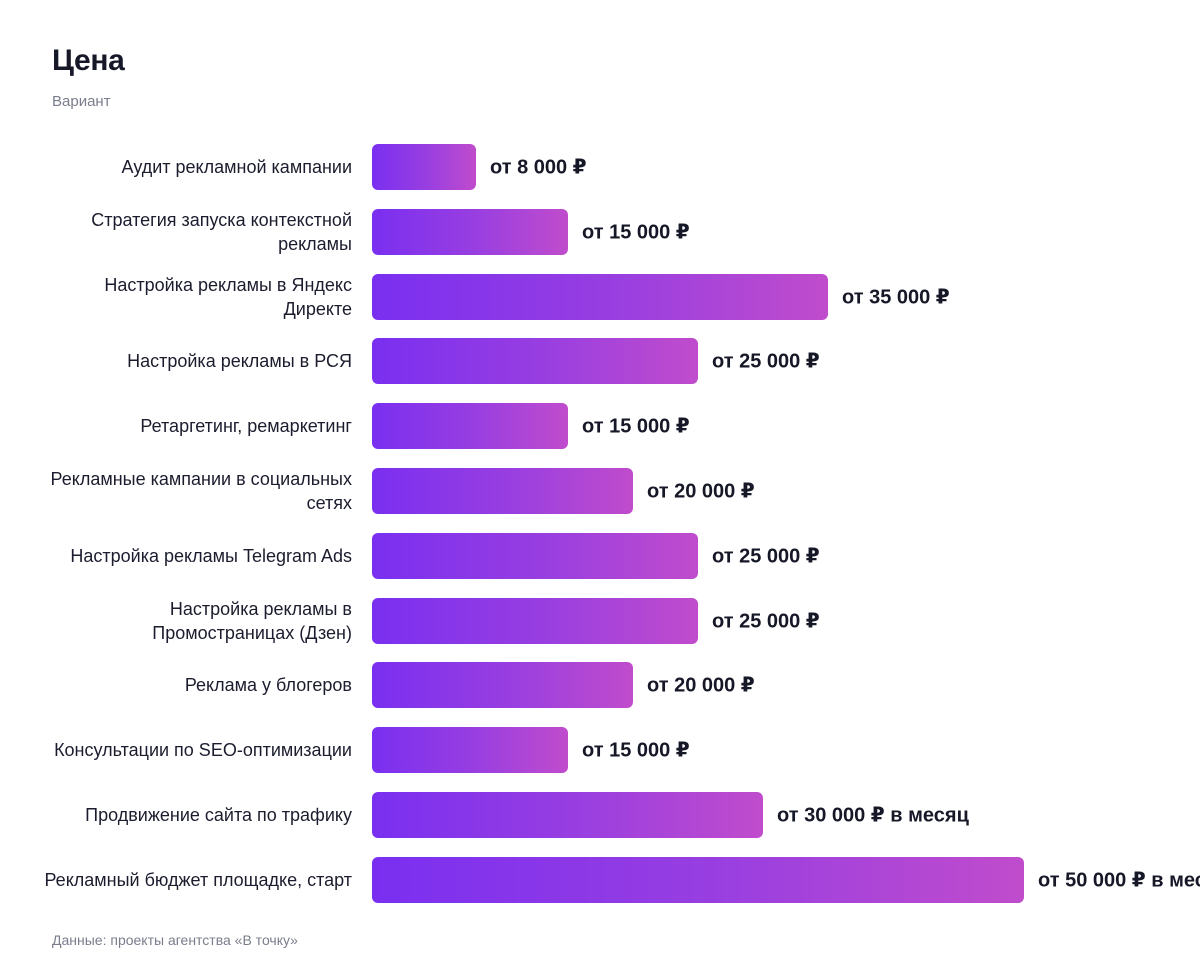  Describe the element at coordinates (221, 231) in the screenshot. I see `category-label: Стратегия запуска контекстной рекламы` at that location.